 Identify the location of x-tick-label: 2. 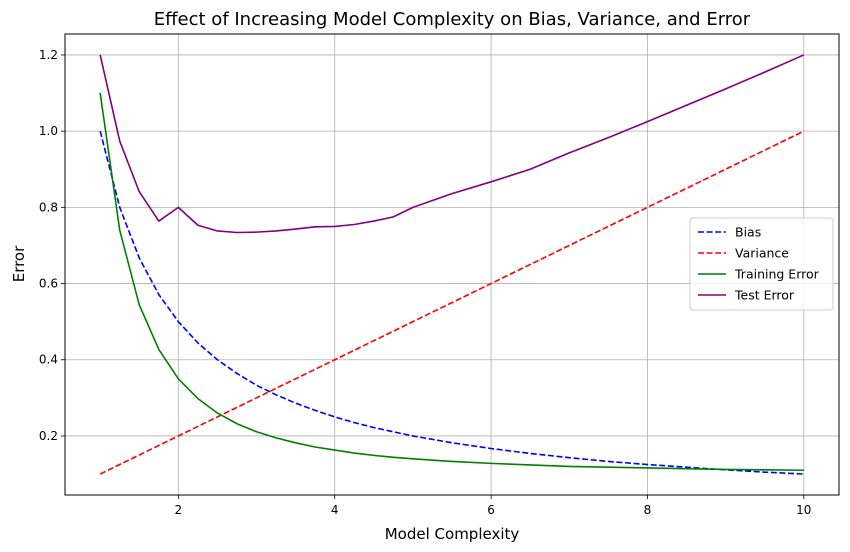
(179, 510).